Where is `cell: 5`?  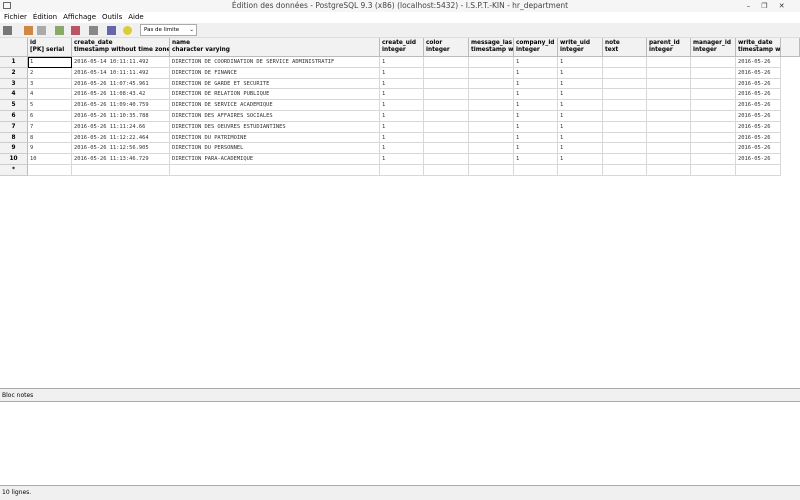 cell: 5 is located at coordinates (50, 105).